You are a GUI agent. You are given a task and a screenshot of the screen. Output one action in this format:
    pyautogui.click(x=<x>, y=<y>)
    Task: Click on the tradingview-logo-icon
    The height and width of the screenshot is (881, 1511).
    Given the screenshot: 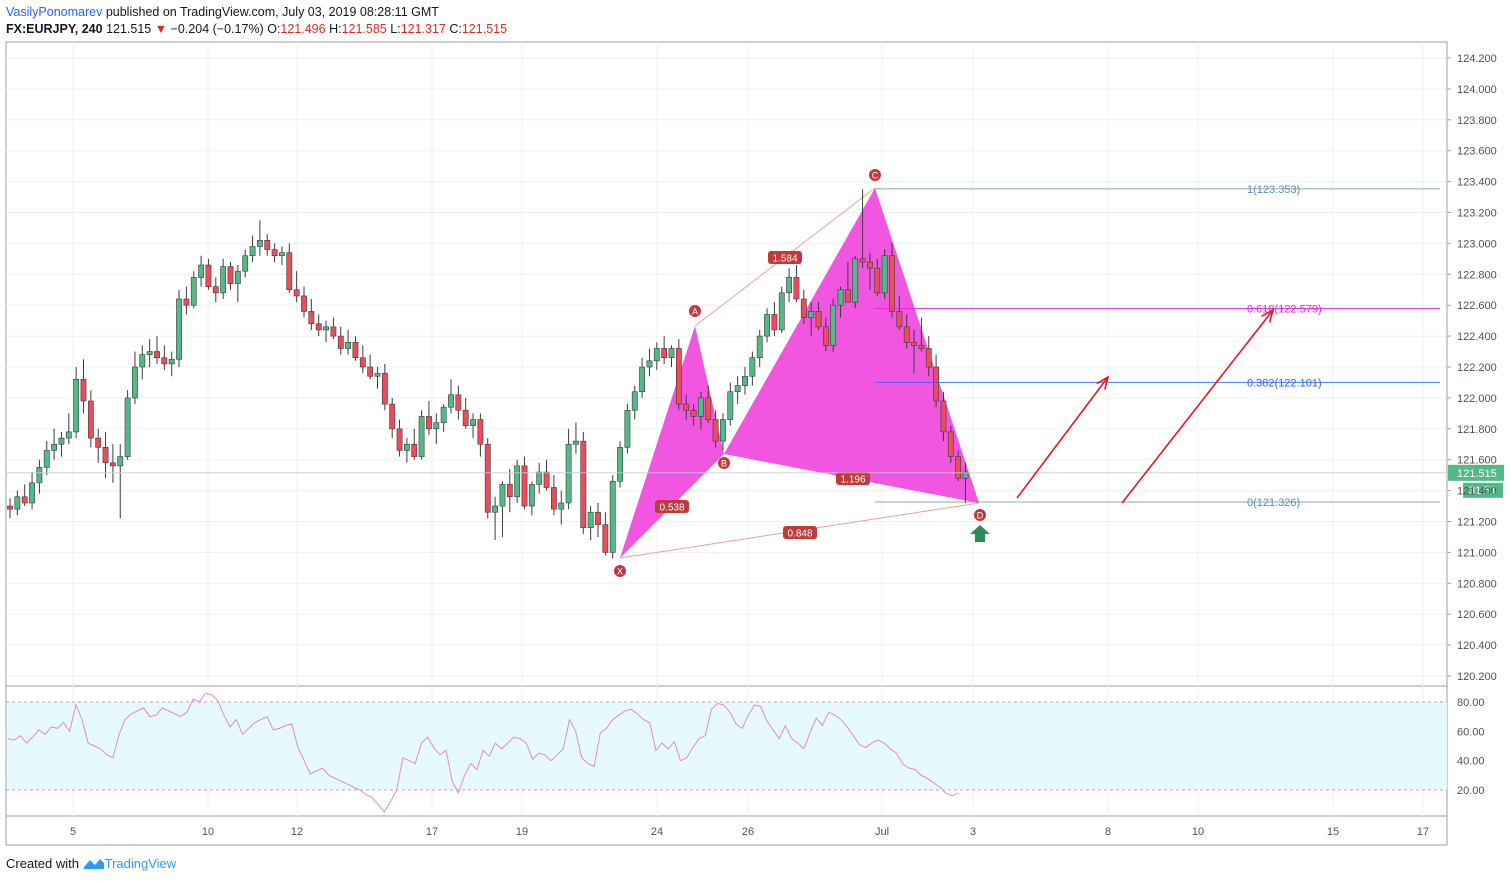 What is the action you would take?
    pyautogui.click(x=94, y=863)
    